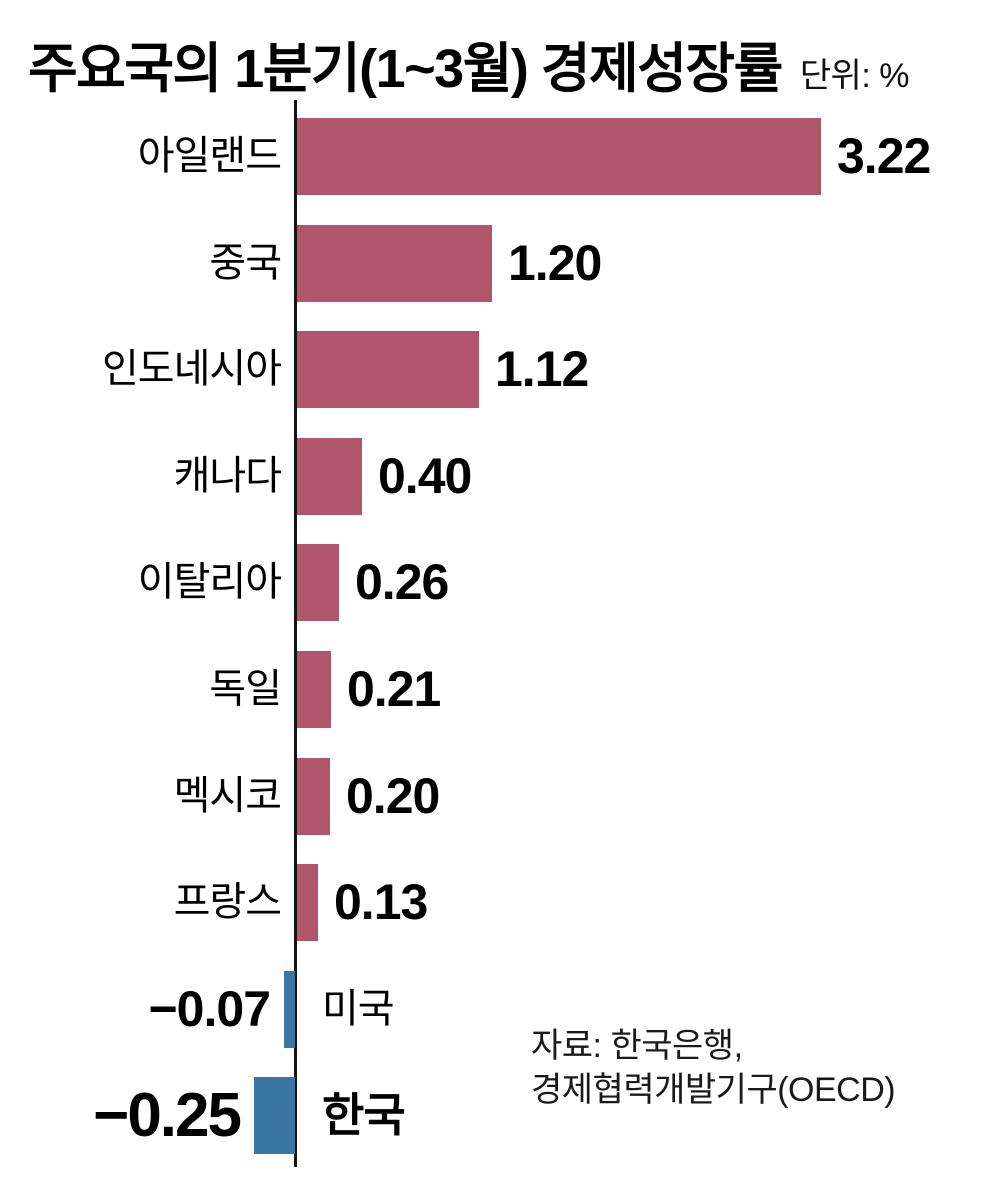 This screenshot has width=1000, height=1192. Describe the element at coordinates (555, 263) in the screenshot. I see `value-label: 1.20` at that location.